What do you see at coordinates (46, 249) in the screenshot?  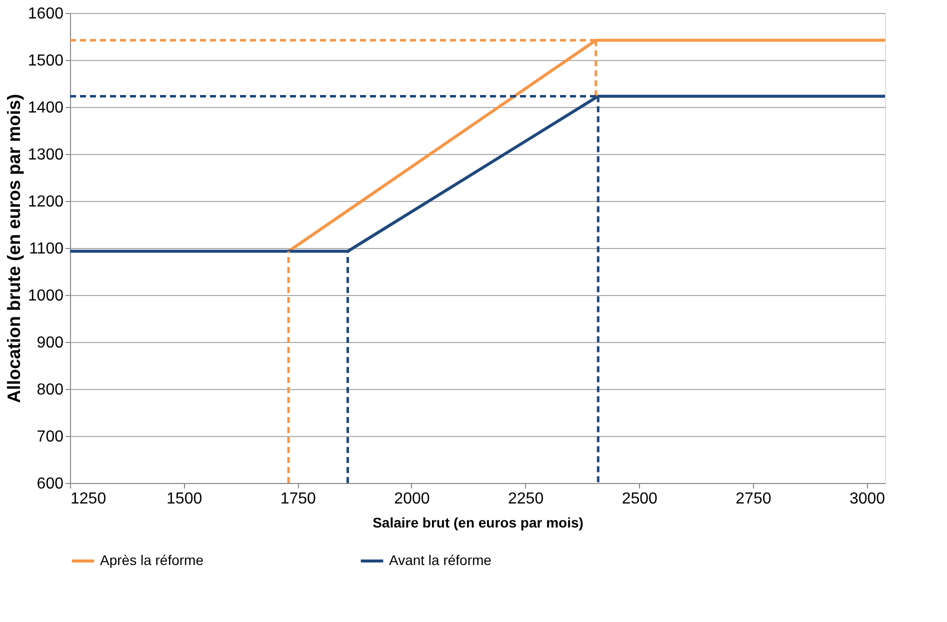 I see `y-tick-label: 1100` at bounding box center [46, 249].